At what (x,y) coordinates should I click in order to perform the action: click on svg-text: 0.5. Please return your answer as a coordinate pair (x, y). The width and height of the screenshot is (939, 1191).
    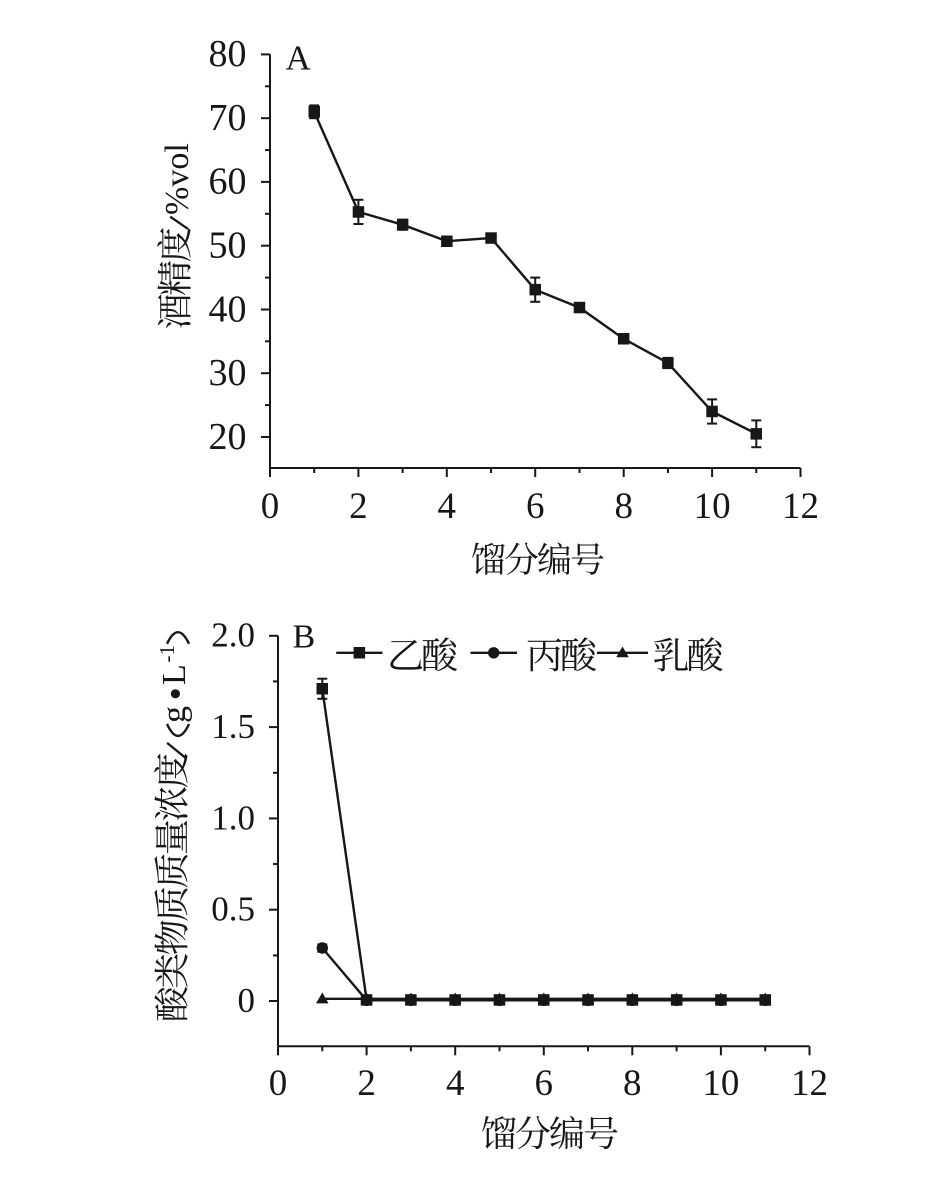
    Looking at the image, I should click on (233, 909).